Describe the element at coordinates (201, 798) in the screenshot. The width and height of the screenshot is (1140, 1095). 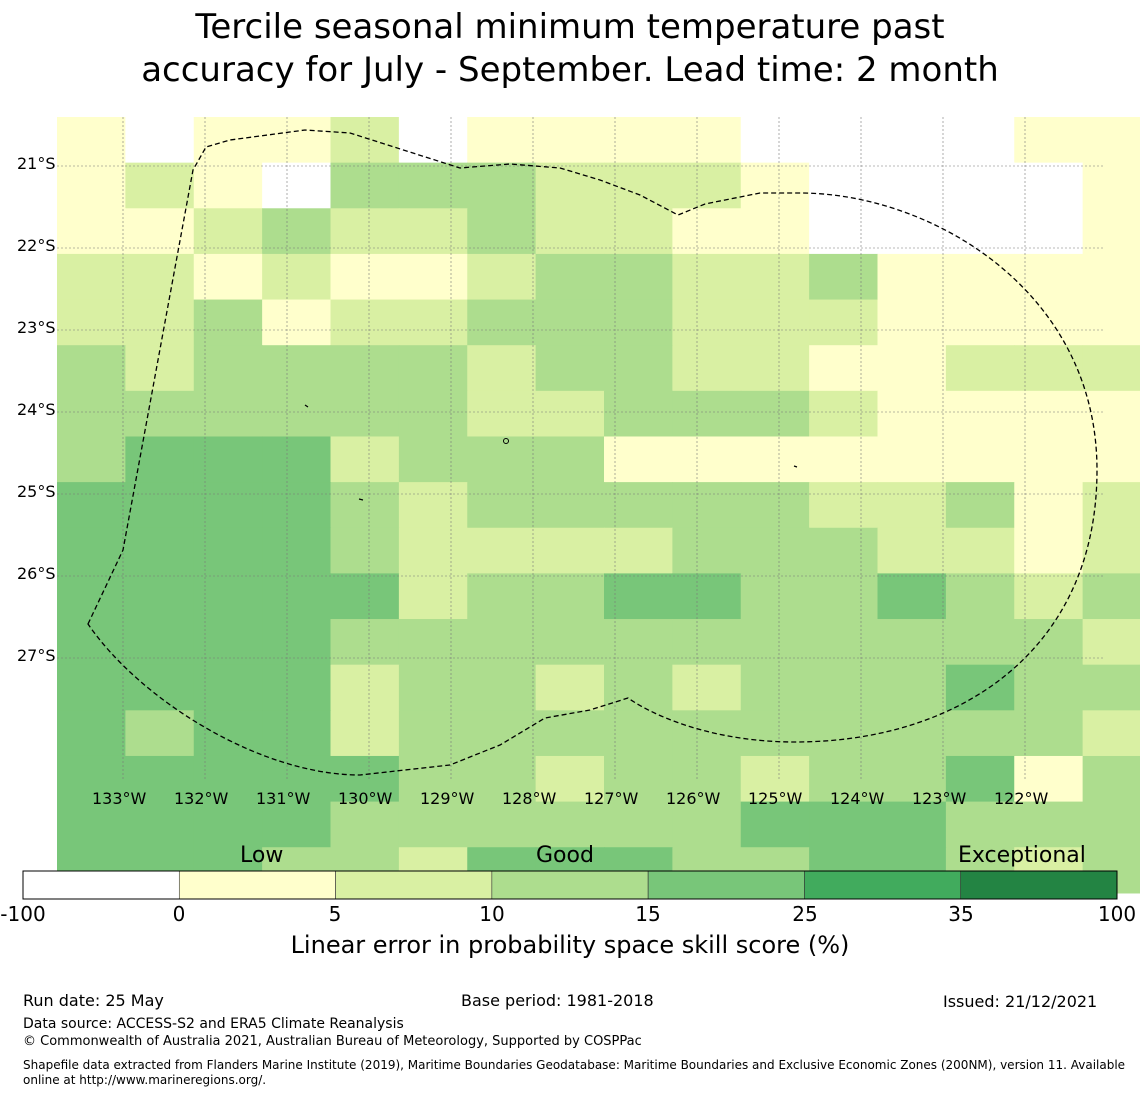
I see `lon-label-132w: 132°W` at that location.